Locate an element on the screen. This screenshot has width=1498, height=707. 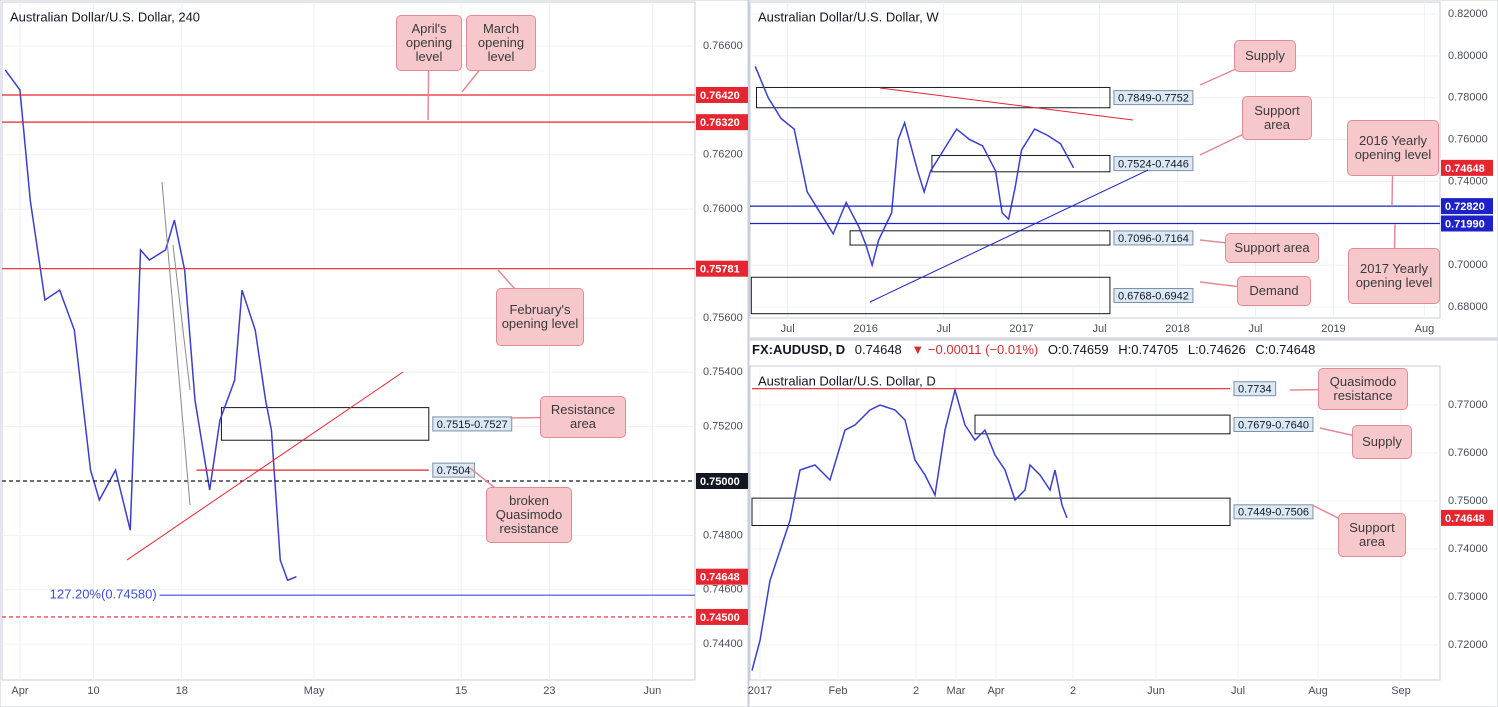
y-tick-label: 0.72000 is located at coordinates (1468, 645).